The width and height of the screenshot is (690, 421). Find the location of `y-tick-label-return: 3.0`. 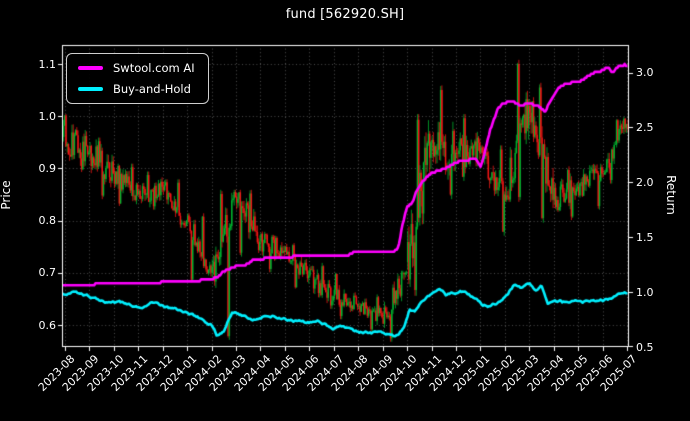

y-tick-label-return: 3.0 is located at coordinates (645, 72).